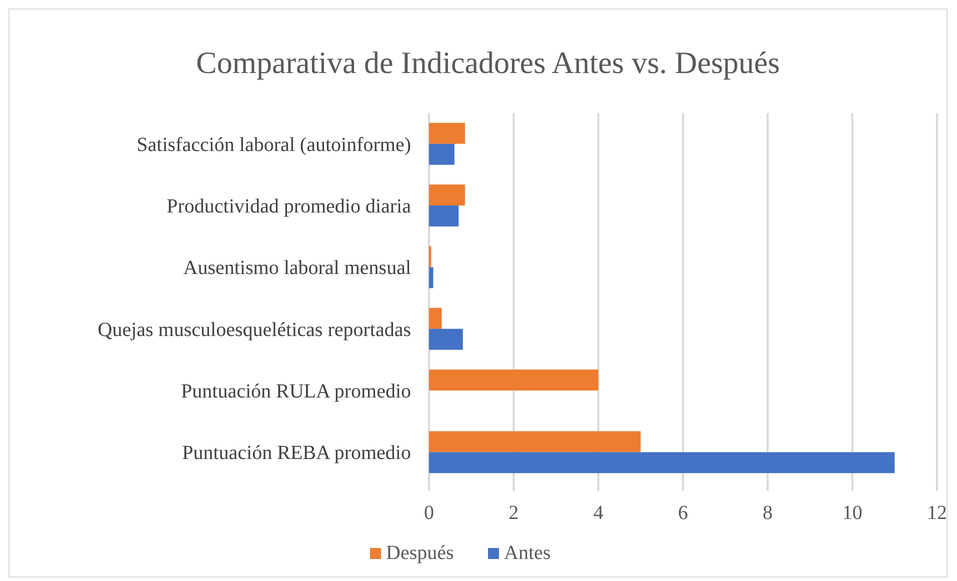 The height and width of the screenshot is (581, 957). What do you see at coordinates (683, 513) in the screenshot?
I see `x-tick-label: 6` at bounding box center [683, 513].